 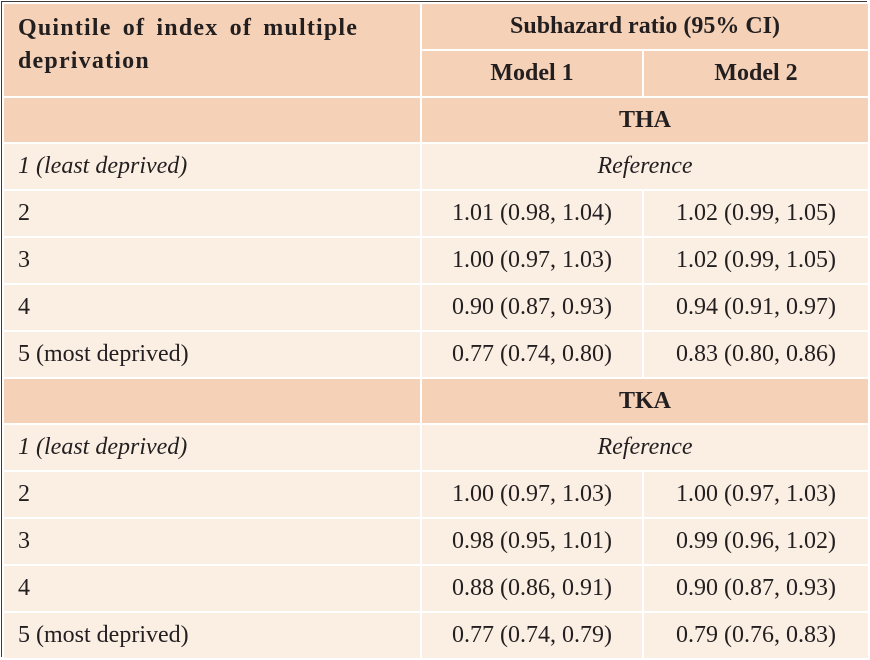 I want to click on section-row: THA, so click(x=436, y=120).